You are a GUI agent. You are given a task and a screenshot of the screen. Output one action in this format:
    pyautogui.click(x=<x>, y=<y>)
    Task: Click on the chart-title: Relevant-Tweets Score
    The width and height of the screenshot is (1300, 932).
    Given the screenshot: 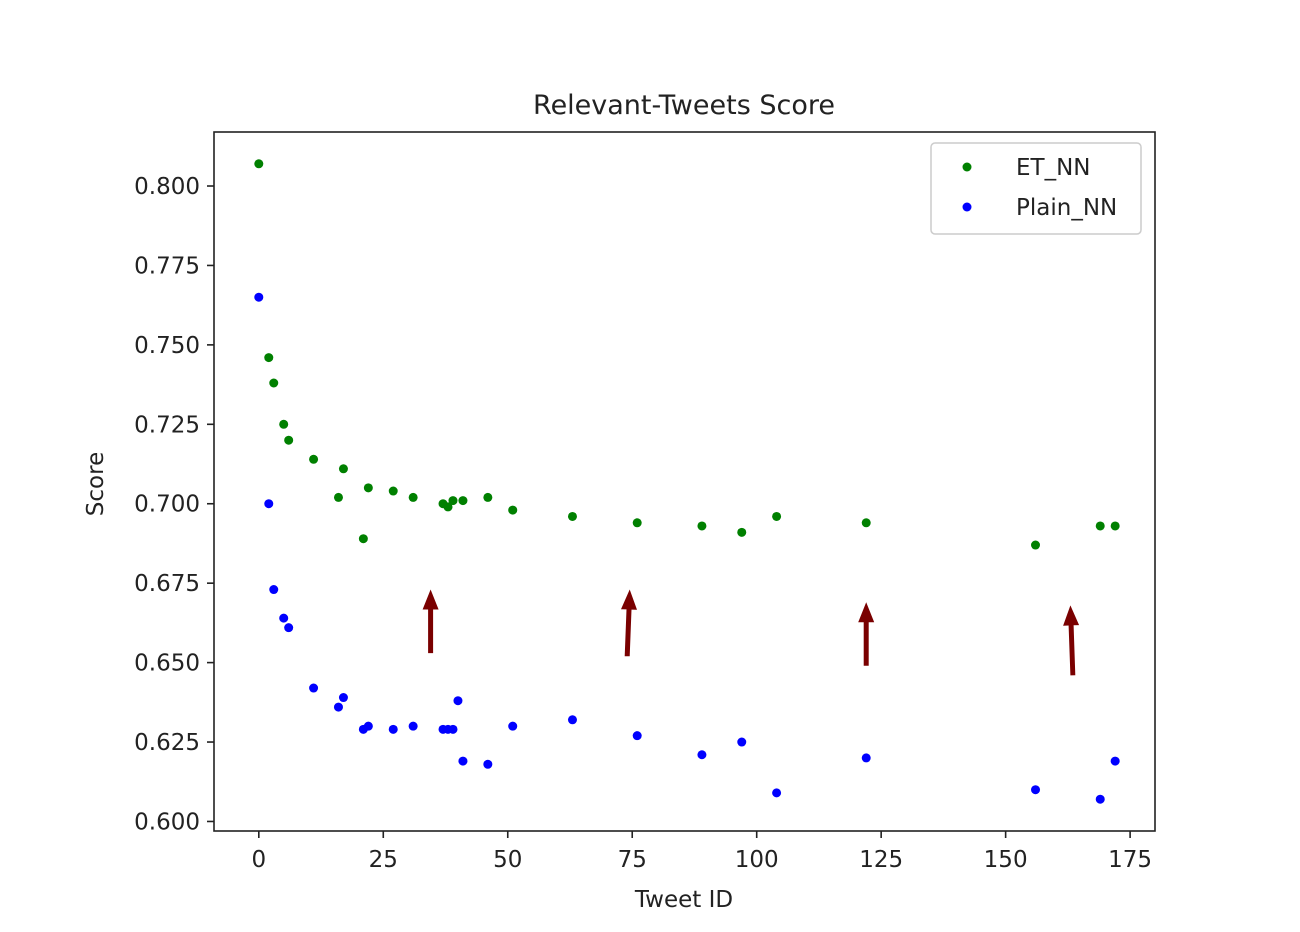 What is the action you would take?
    pyautogui.click(x=684, y=105)
    